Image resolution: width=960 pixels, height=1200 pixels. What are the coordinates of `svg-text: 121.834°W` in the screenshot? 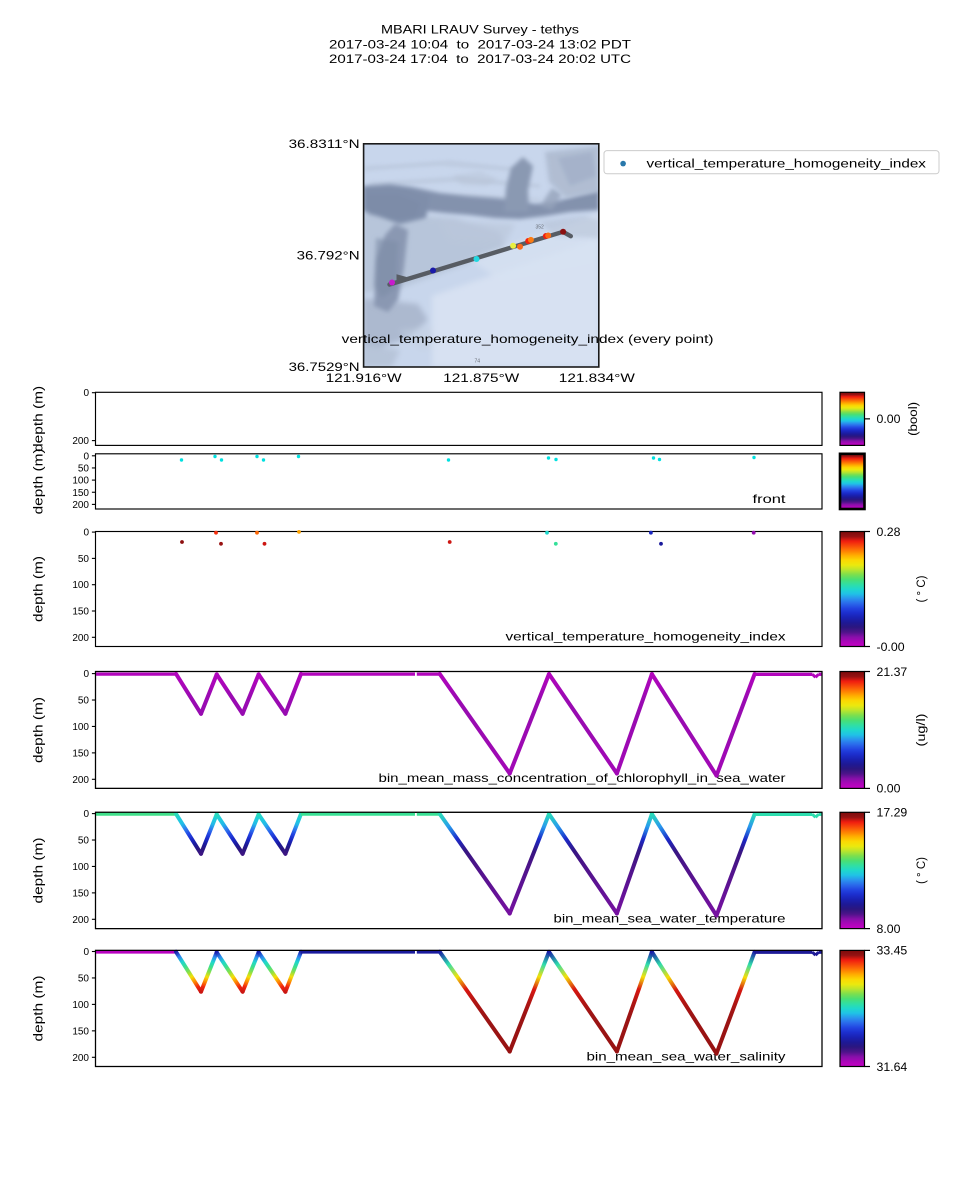 It's located at (597, 378).